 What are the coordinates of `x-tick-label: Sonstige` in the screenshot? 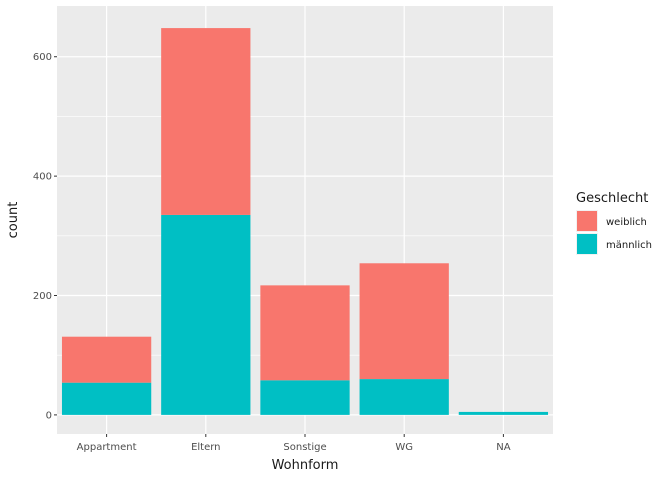 It's located at (304, 447).